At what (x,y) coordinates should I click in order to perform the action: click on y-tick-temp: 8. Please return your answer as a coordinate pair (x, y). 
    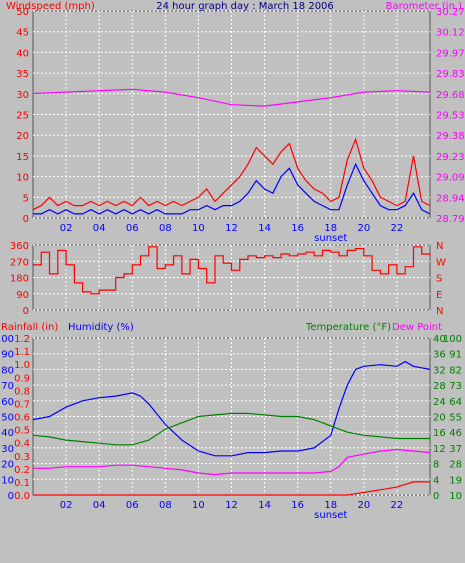
    Looking at the image, I should click on (436, 465).